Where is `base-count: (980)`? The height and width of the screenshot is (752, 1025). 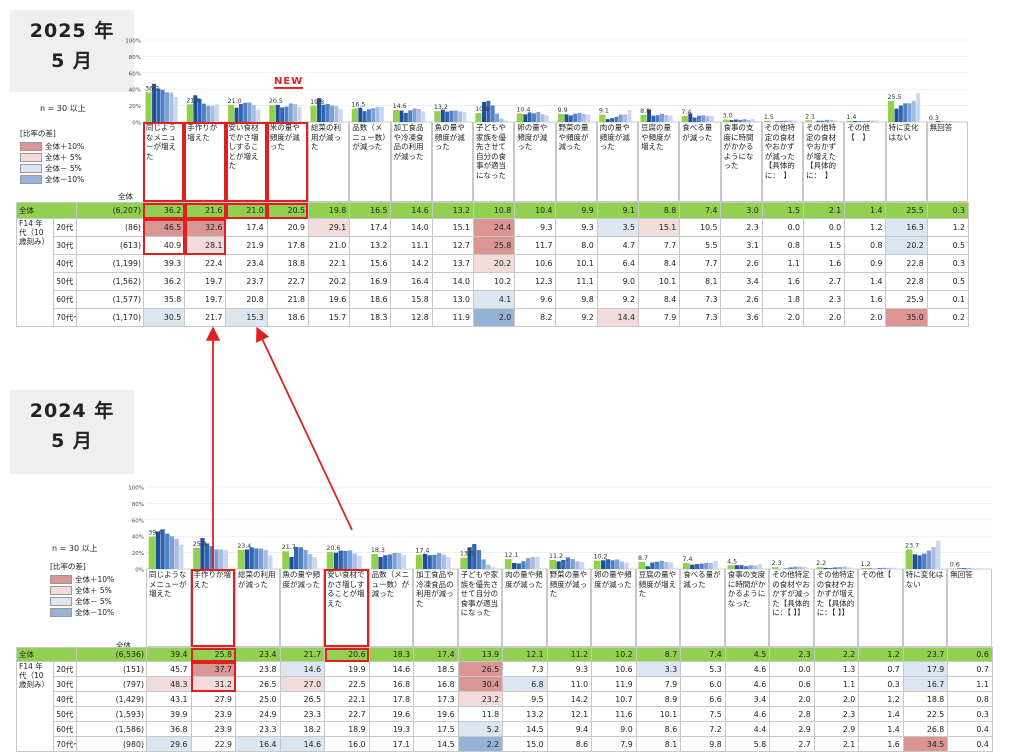 base-count: (980) is located at coordinates (111, 744).